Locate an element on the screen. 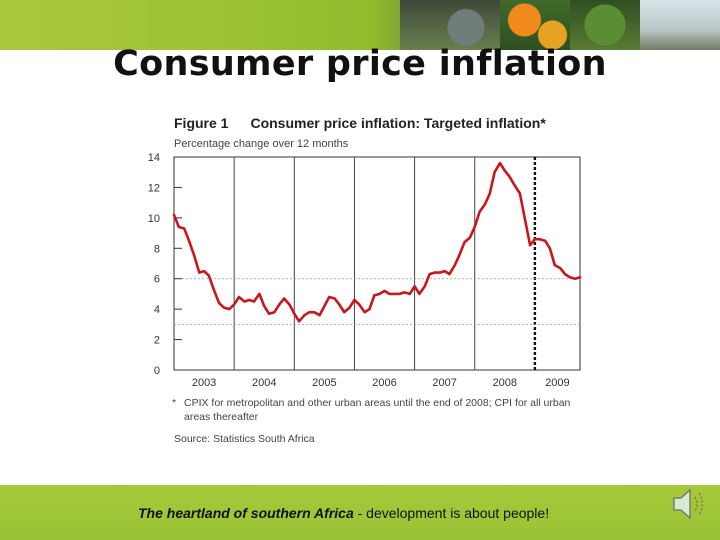 Image resolution: width=720 pixels, height=540 pixels. y-tick-label: 12 is located at coordinates (154, 188).